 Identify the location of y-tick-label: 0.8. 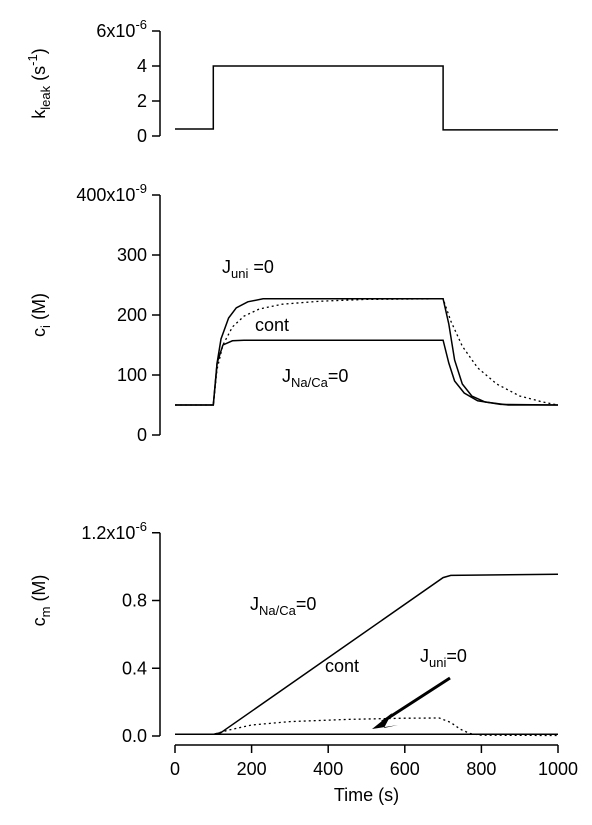
(134, 601).